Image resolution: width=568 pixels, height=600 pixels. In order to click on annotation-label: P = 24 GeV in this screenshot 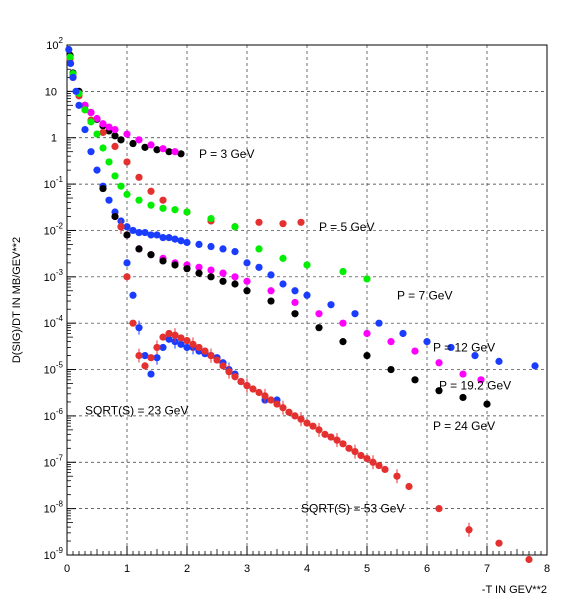, I will do `click(464, 426)`.